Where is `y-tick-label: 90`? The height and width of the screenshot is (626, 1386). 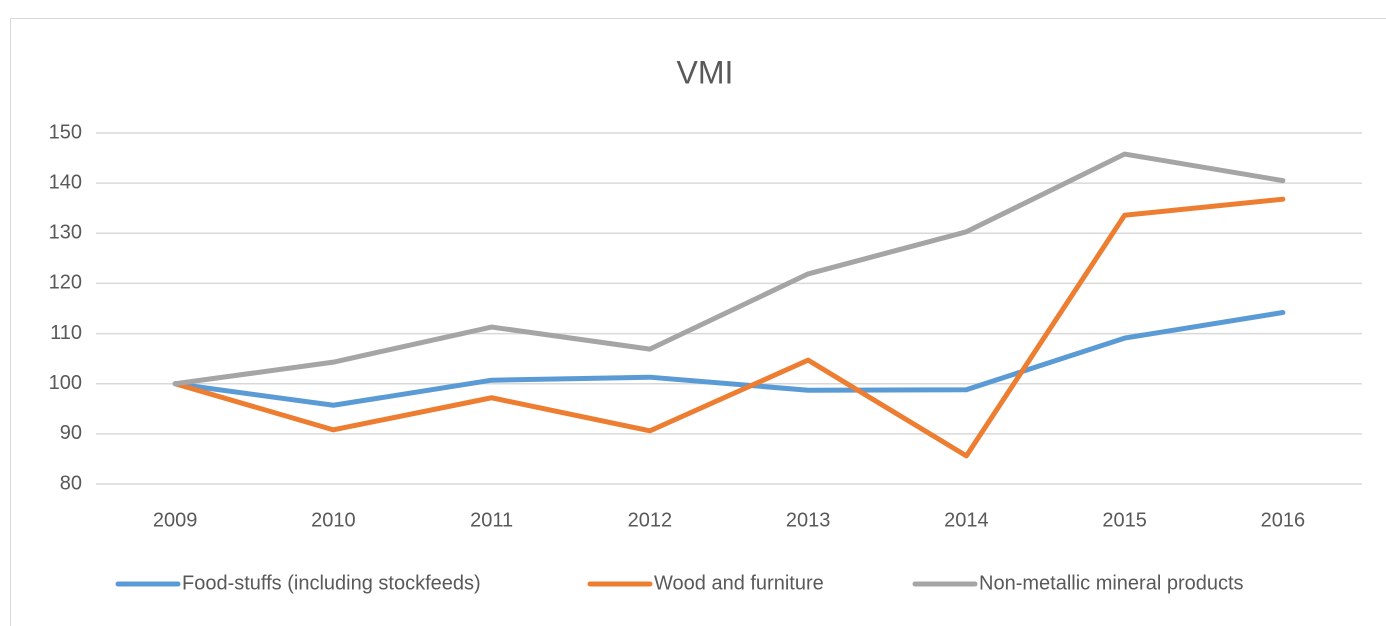 y-tick-label: 90 is located at coordinates (71, 433).